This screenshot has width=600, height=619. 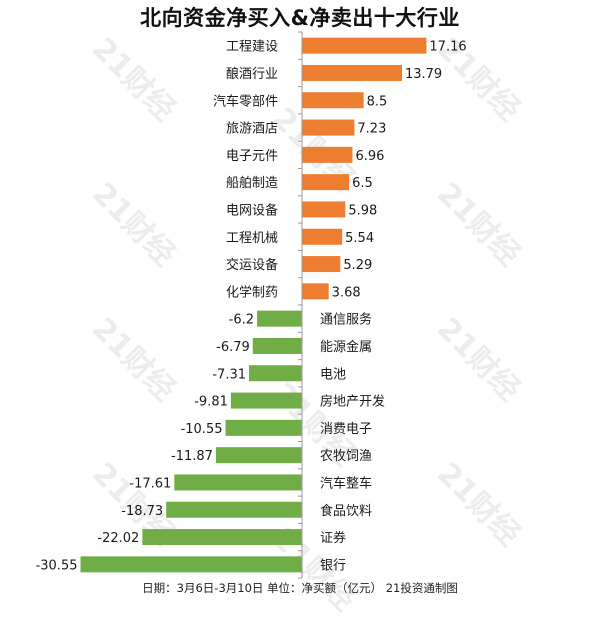 I want to click on category-label: 能源金属, so click(x=346, y=347).